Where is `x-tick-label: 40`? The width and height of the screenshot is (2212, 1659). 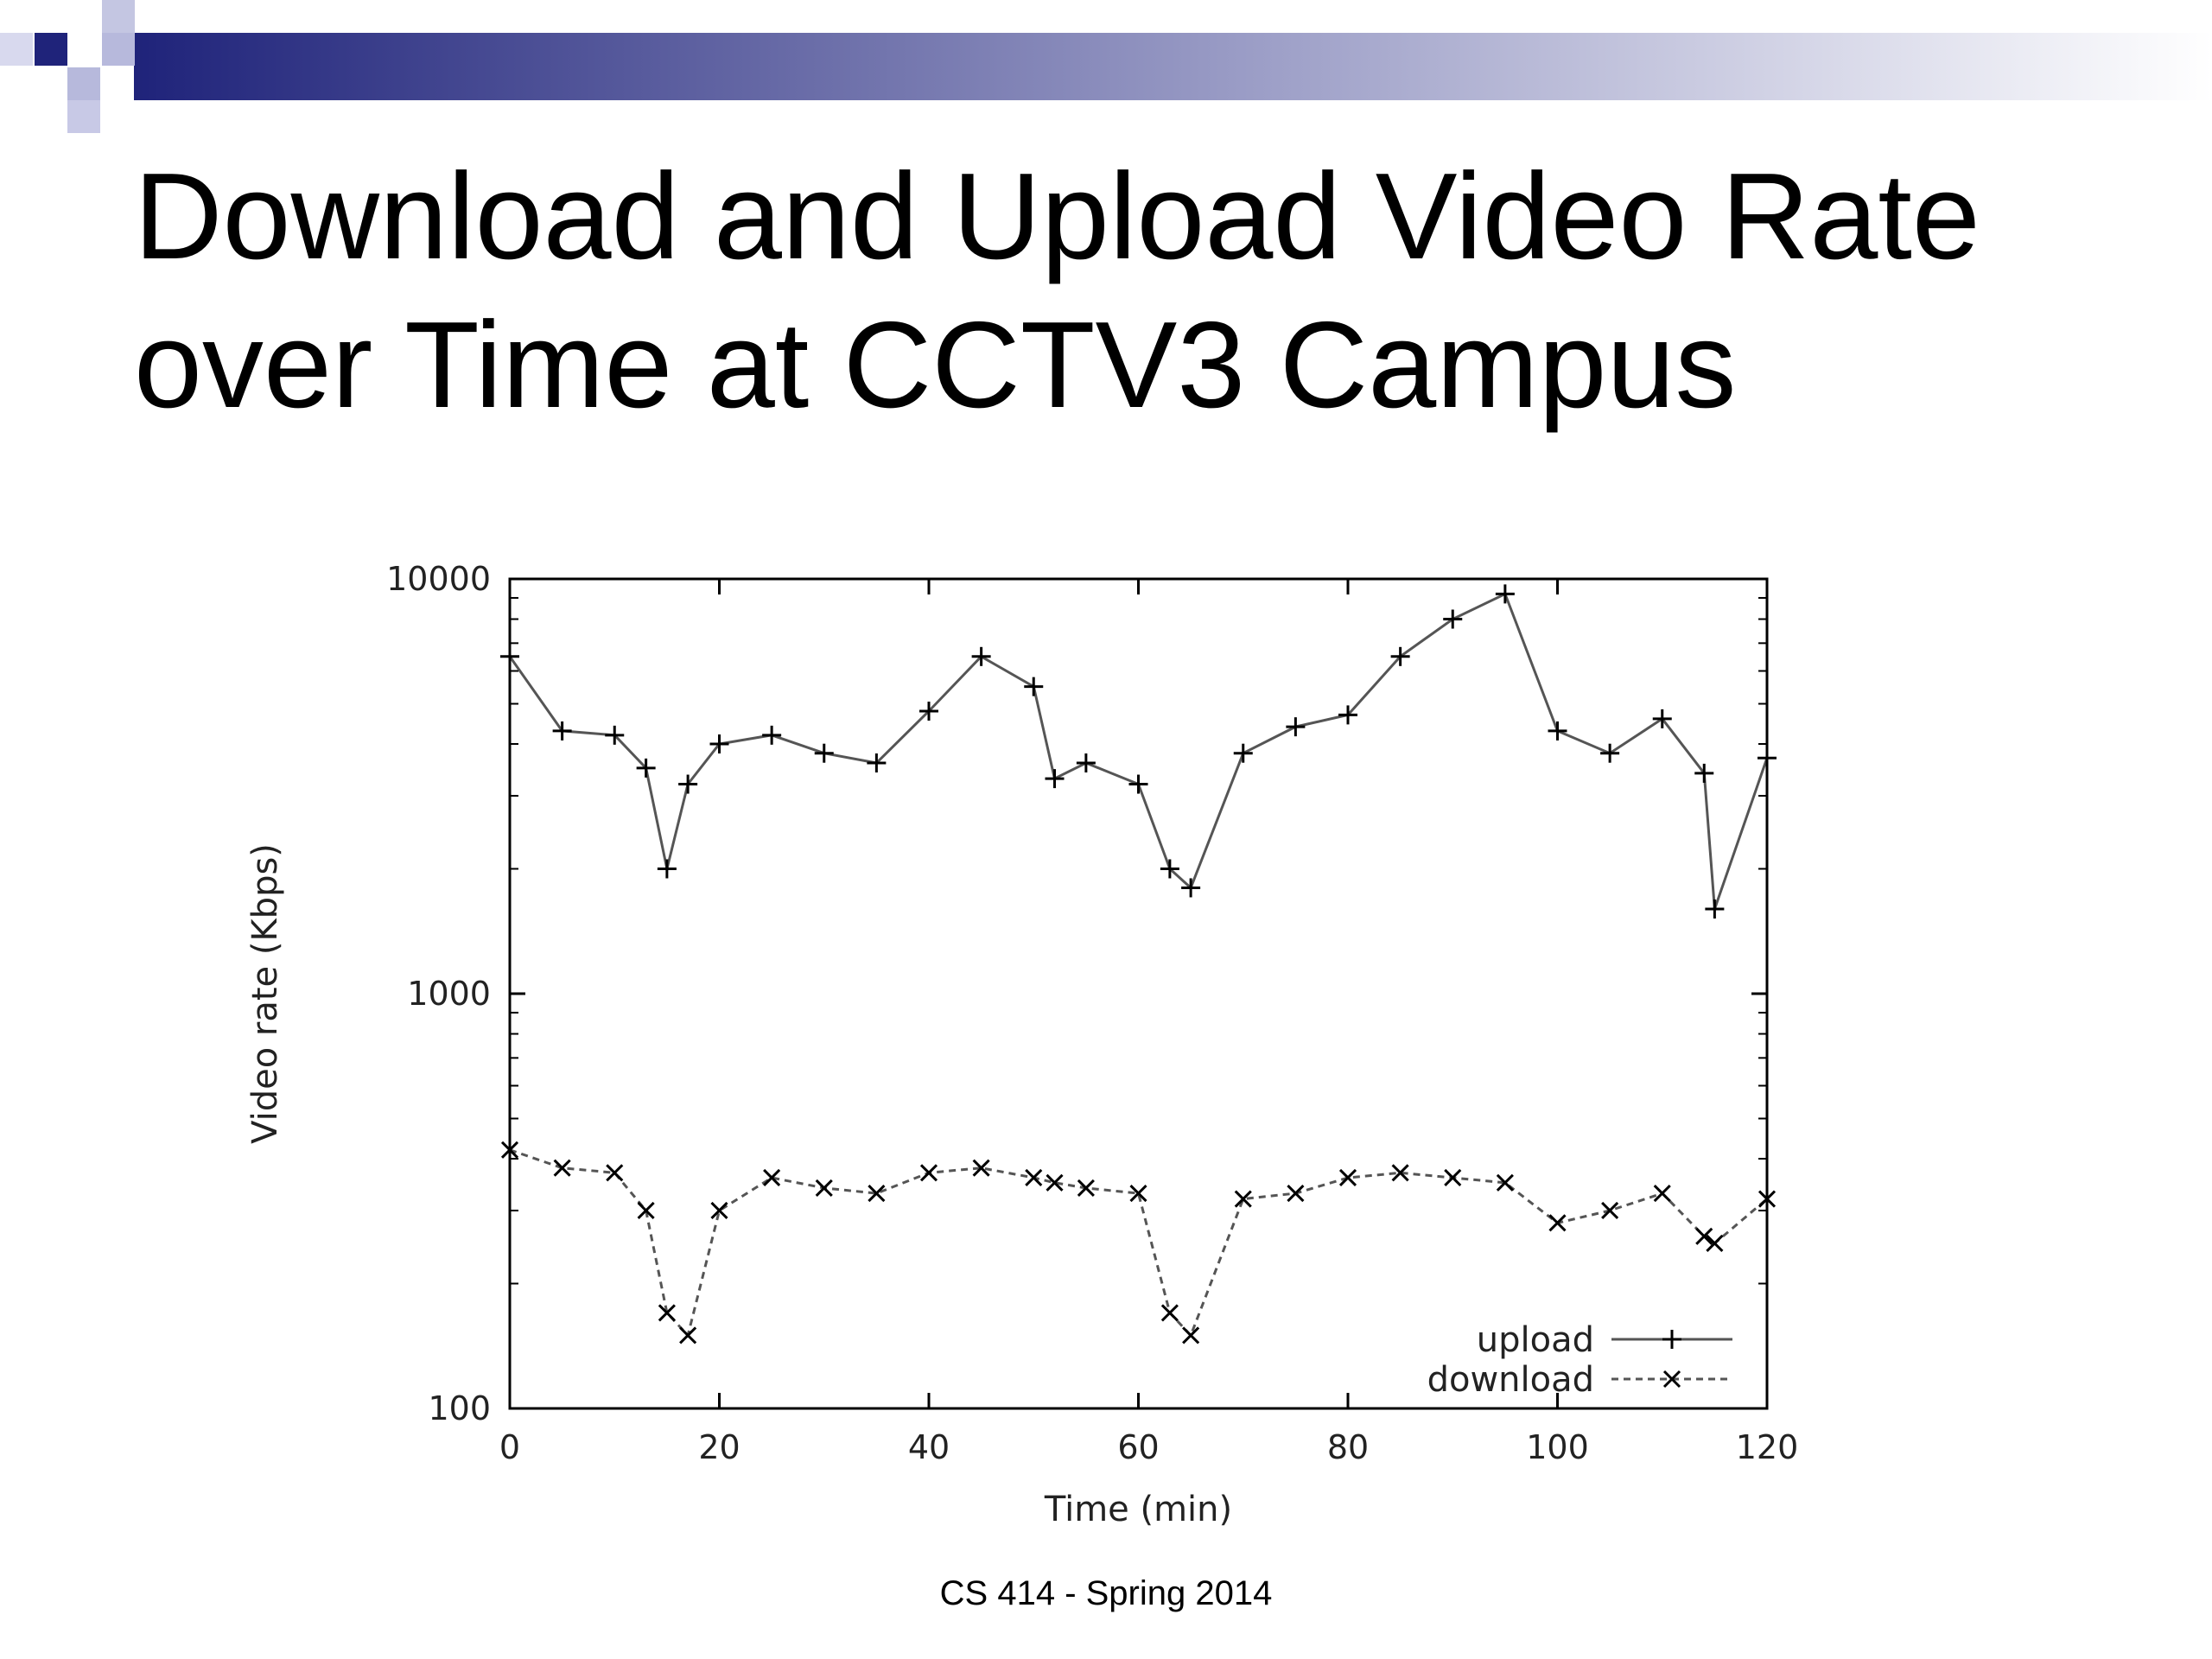 x-tick-label: 40 is located at coordinates (929, 1447).